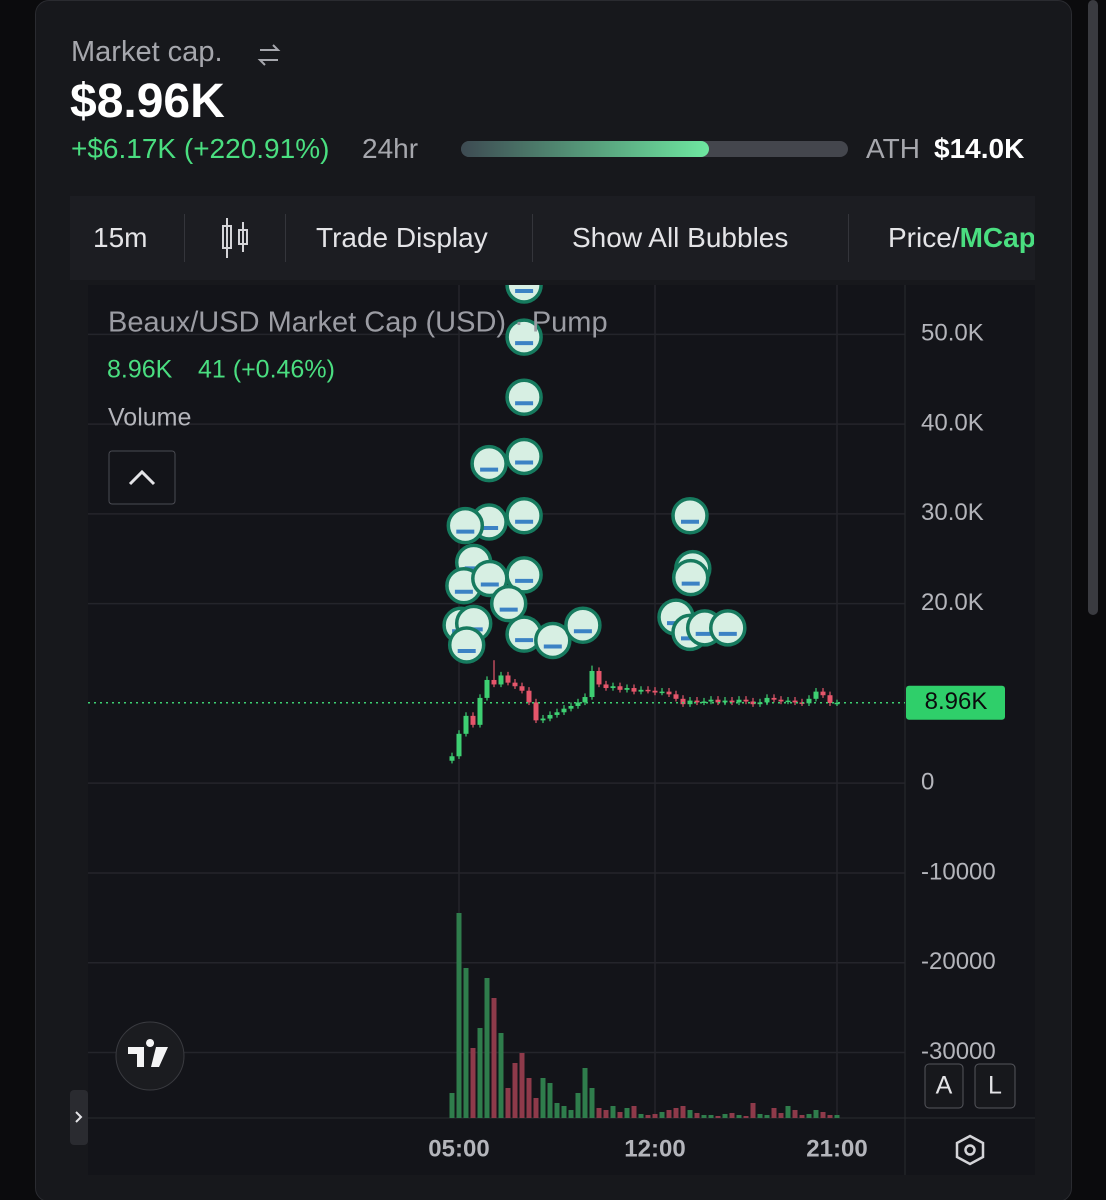  What do you see at coordinates (958, 961) in the screenshot?
I see `y-tick-label: -20000` at bounding box center [958, 961].